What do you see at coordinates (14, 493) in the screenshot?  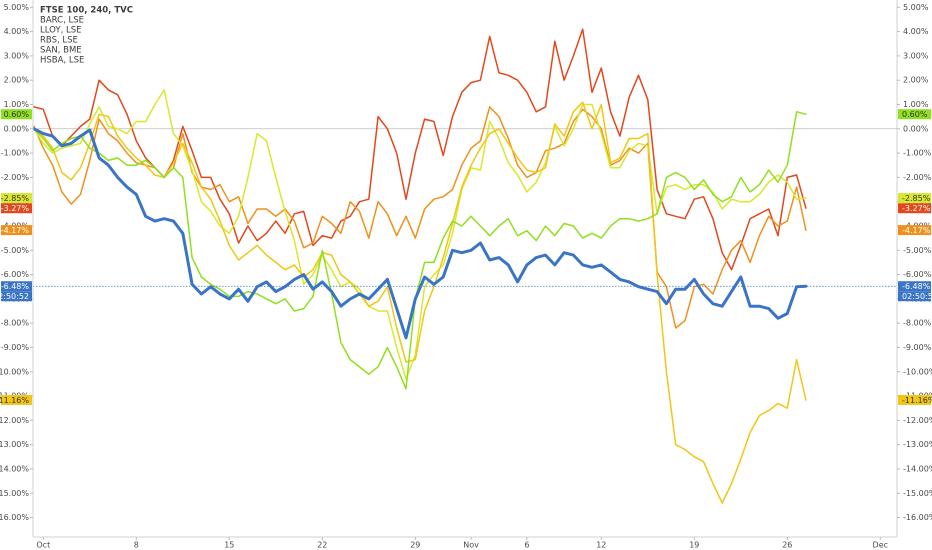 I see `y-tick-label: -15.00%` at bounding box center [14, 493].